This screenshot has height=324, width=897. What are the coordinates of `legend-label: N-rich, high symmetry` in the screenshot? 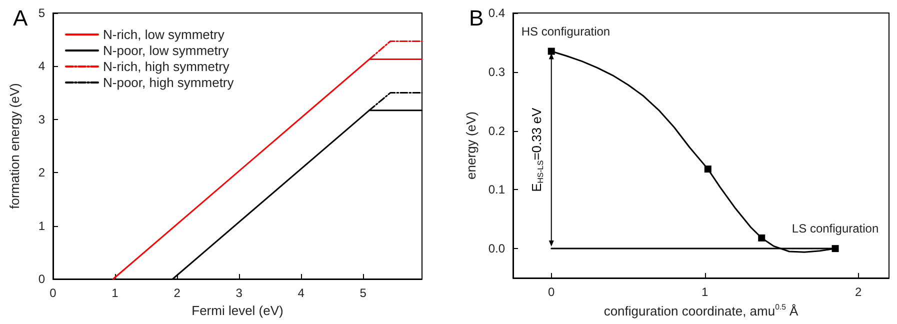 It's located at (166, 66).